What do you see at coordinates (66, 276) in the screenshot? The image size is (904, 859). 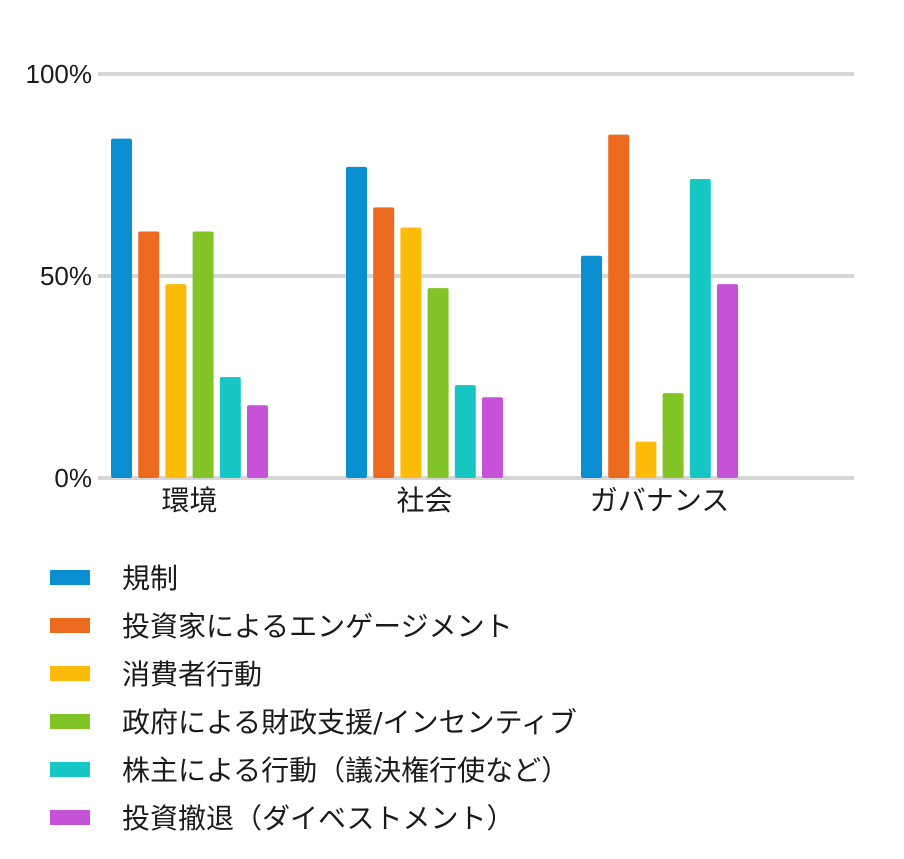 I see `y-tick-label: 50%` at bounding box center [66, 276].